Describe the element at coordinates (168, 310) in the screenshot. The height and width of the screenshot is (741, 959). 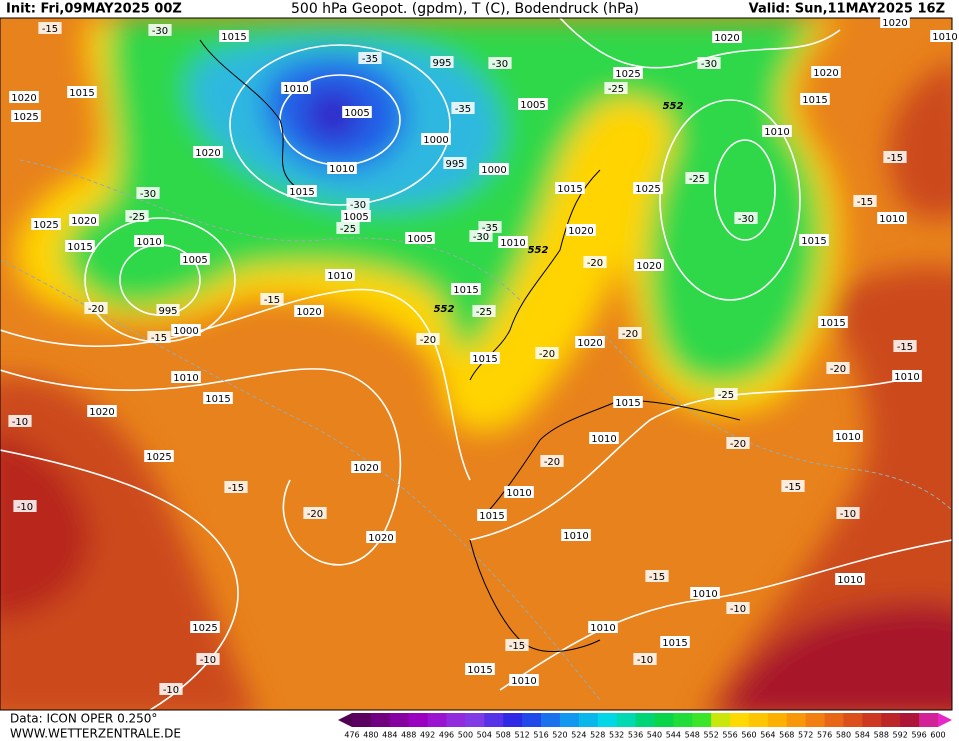
I see `map-label: 995` at that location.